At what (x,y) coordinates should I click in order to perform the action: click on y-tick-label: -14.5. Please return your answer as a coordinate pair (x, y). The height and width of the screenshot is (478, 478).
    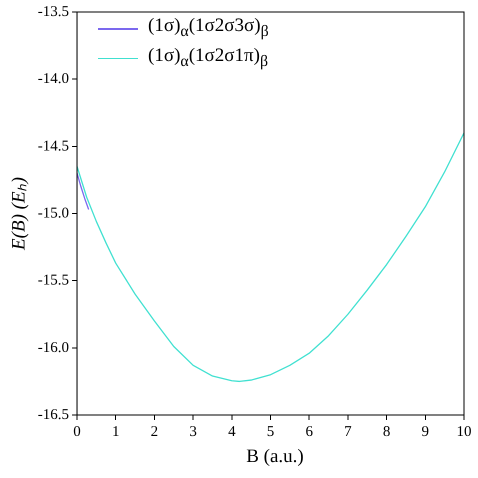
    Looking at the image, I should click on (54, 146).